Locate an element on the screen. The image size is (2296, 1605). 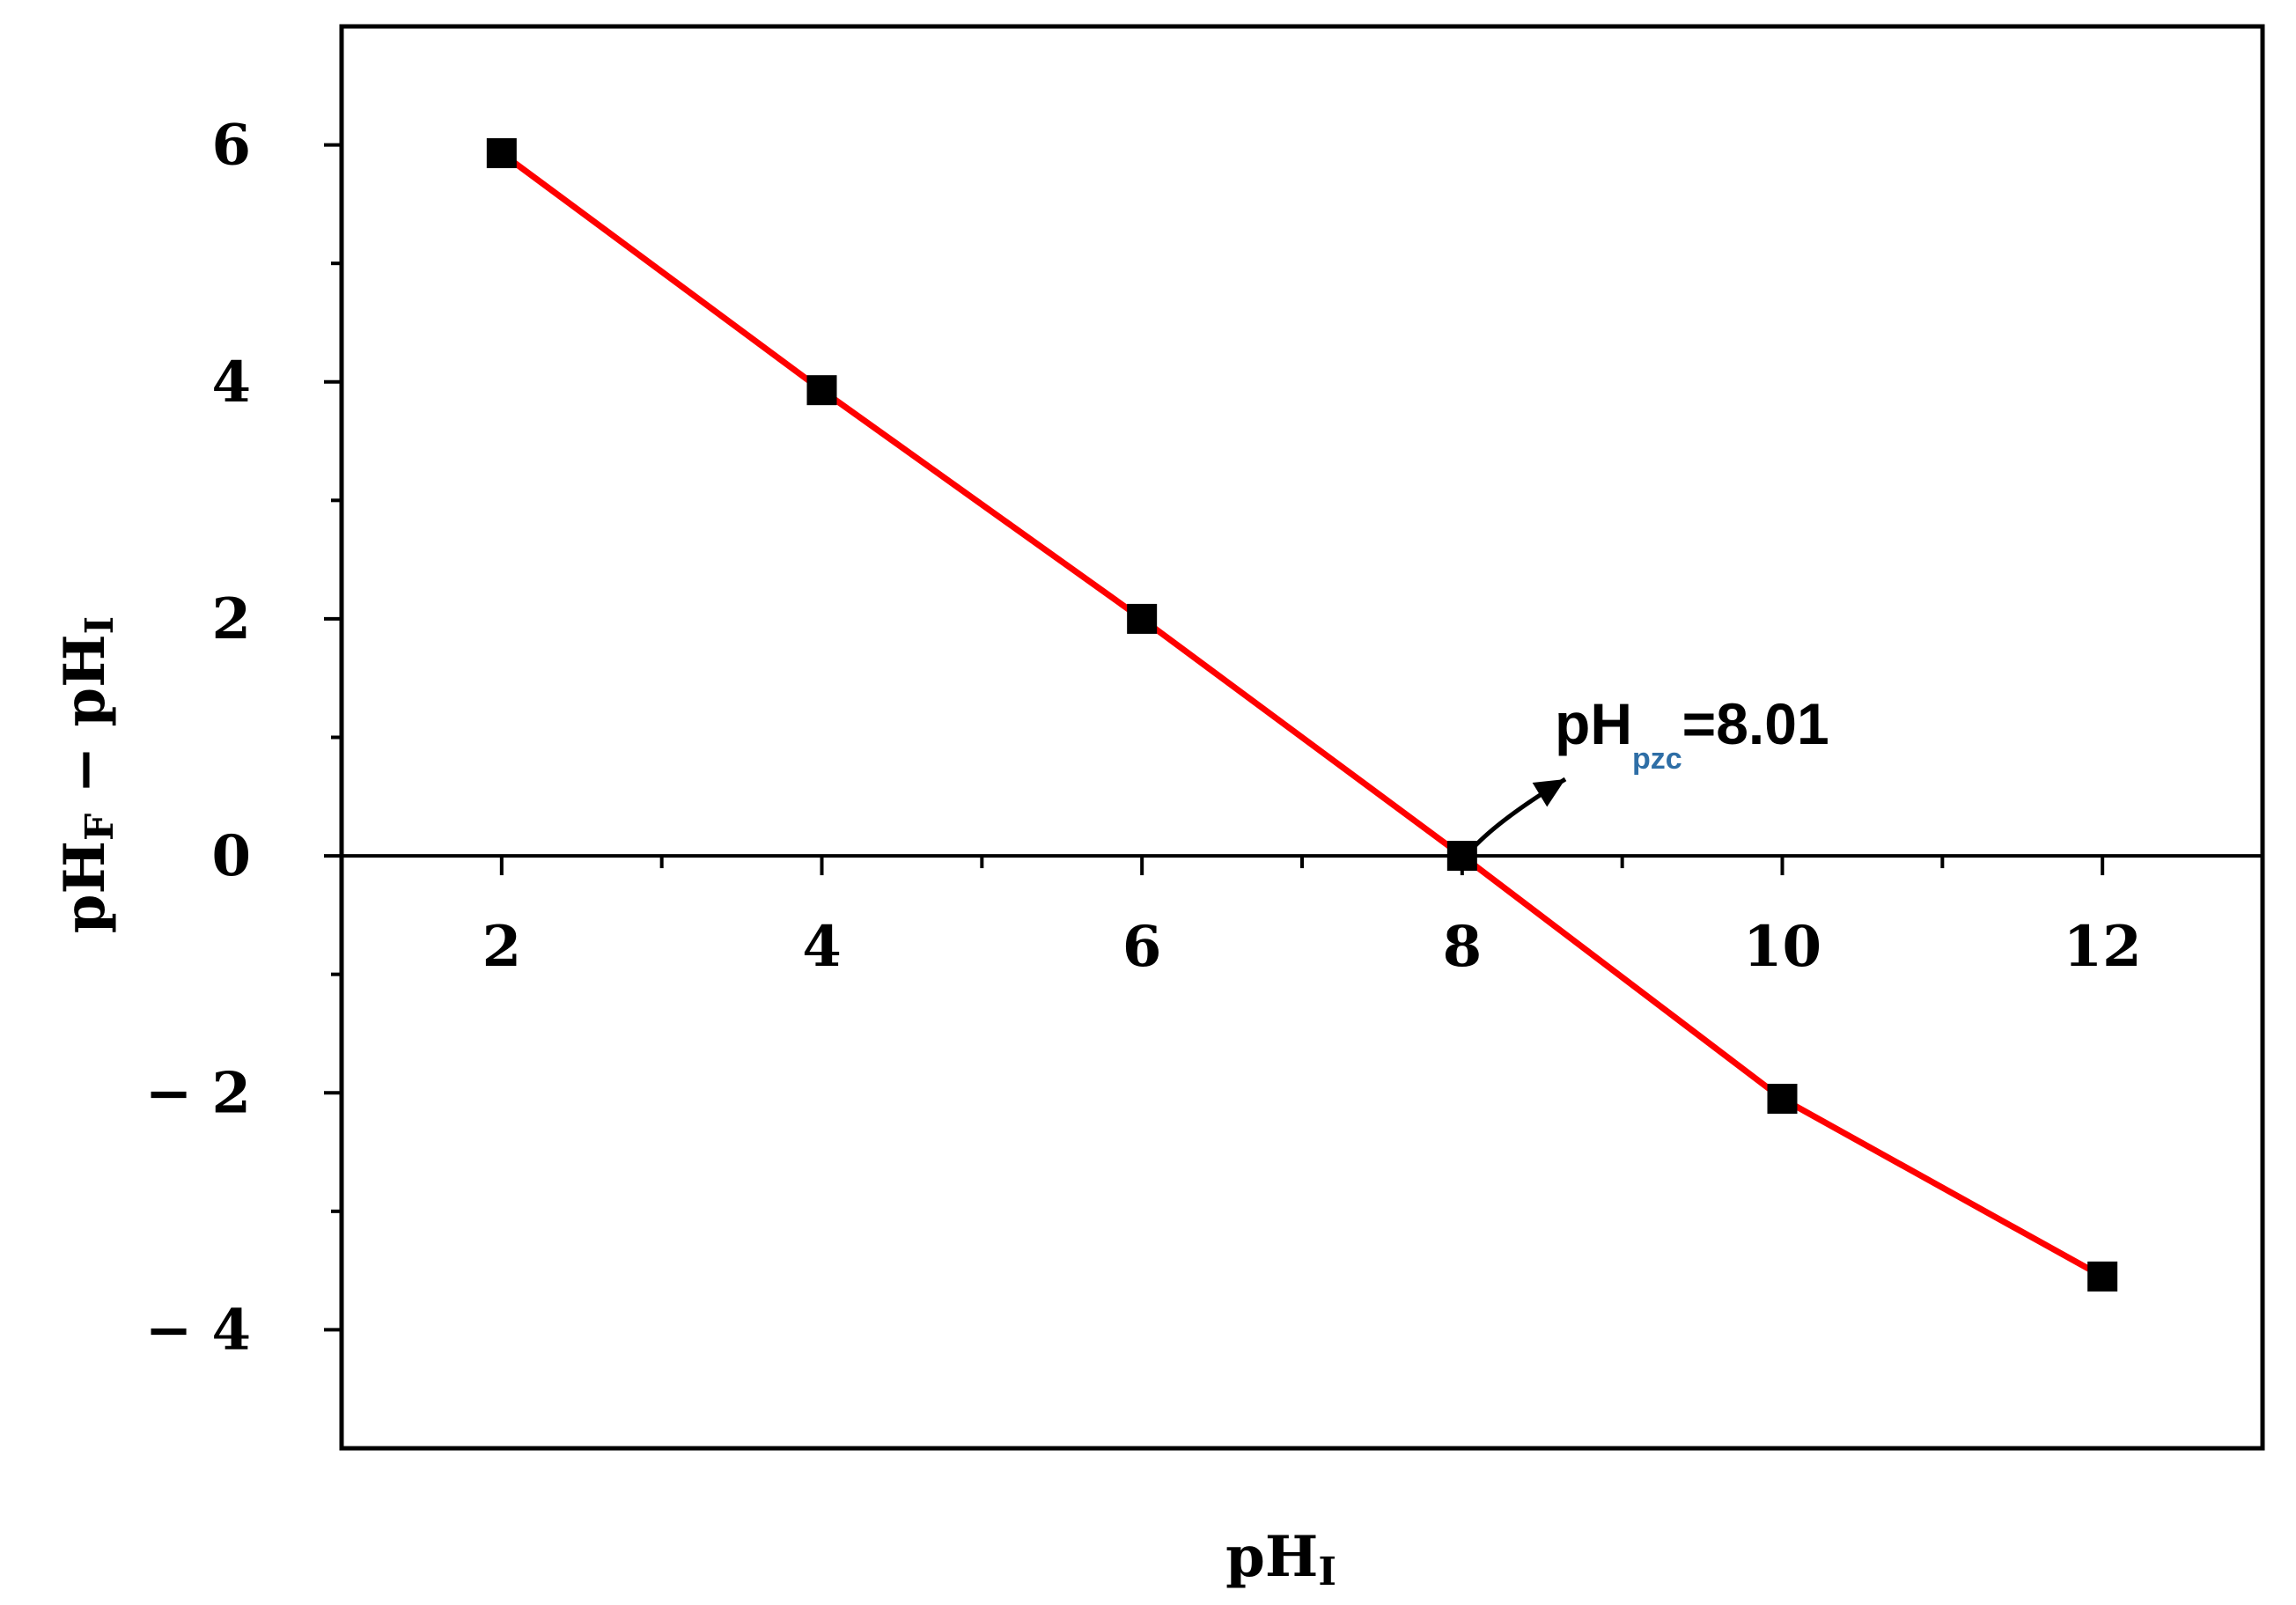
x-axis-title-sub: I is located at coordinates (1327, 1572).